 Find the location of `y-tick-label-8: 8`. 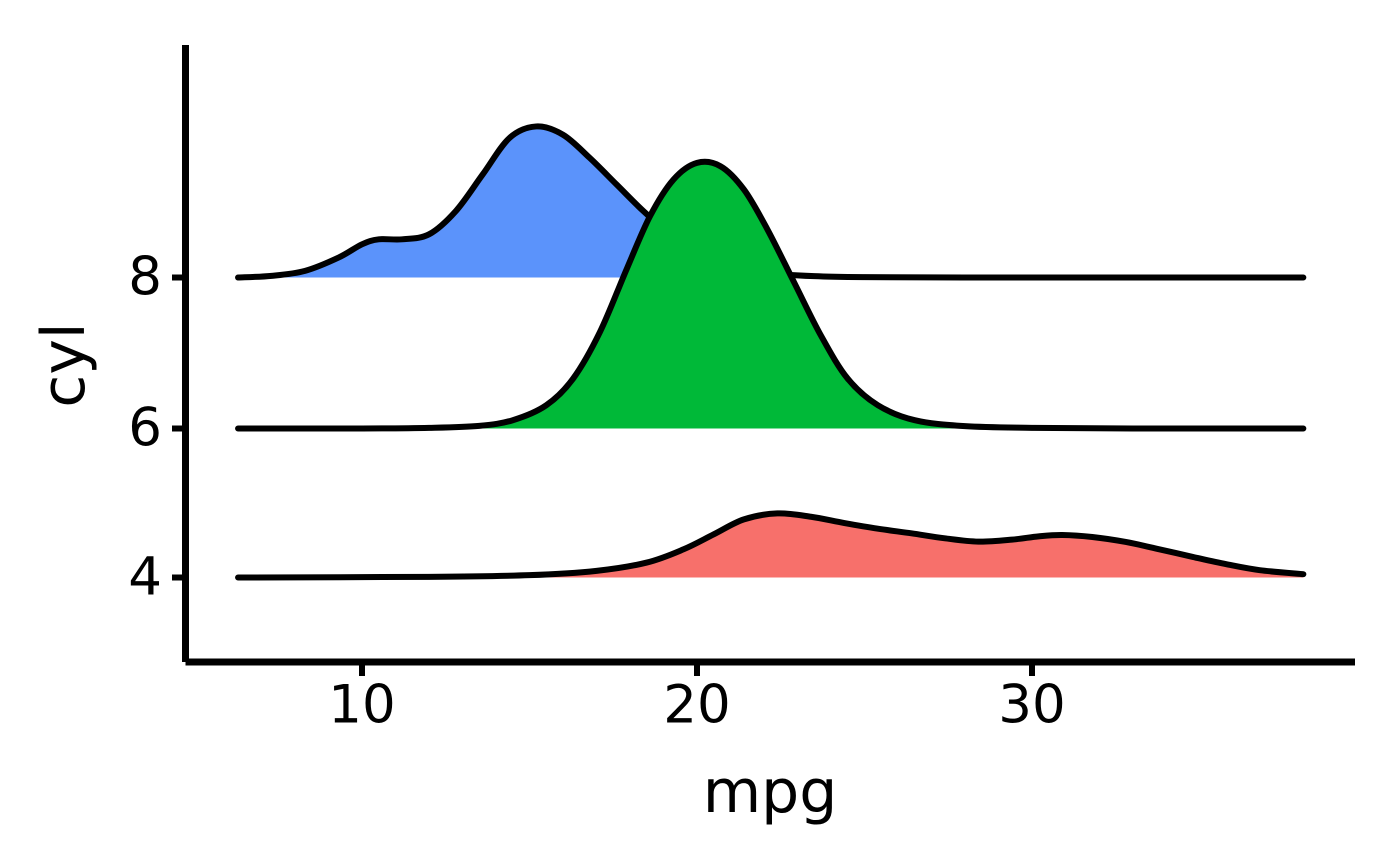

y-tick-label-8: 8 is located at coordinates (145, 277).